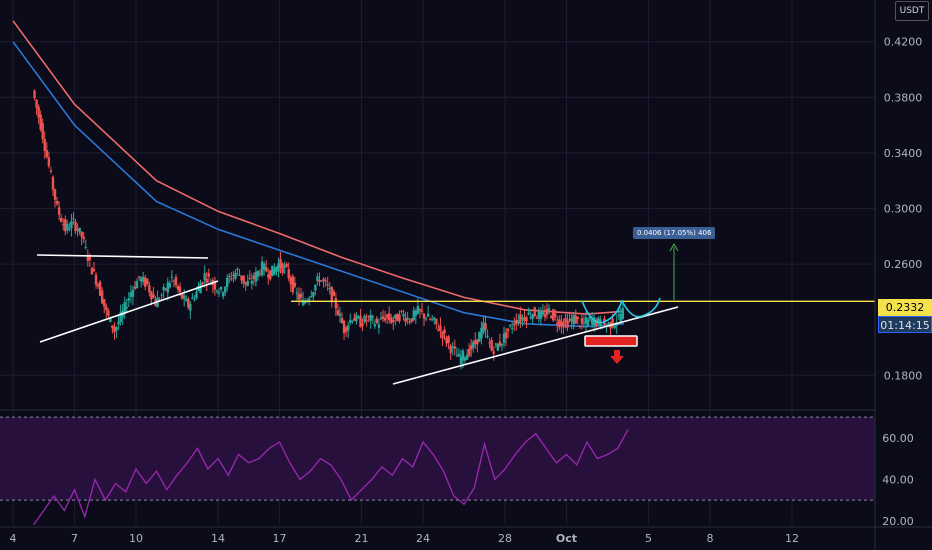 The image size is (932, 550). I want to click on time-tick-label: 10, so click(136, 538).